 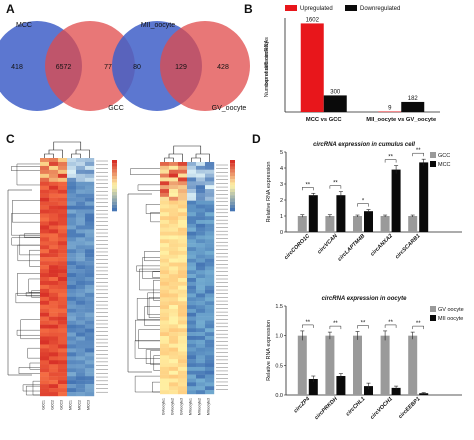 What do you see at coordinates (173, 406) in the screenshot?
I see `column-label: GVoocyte2` at bounding box center [173, 406].